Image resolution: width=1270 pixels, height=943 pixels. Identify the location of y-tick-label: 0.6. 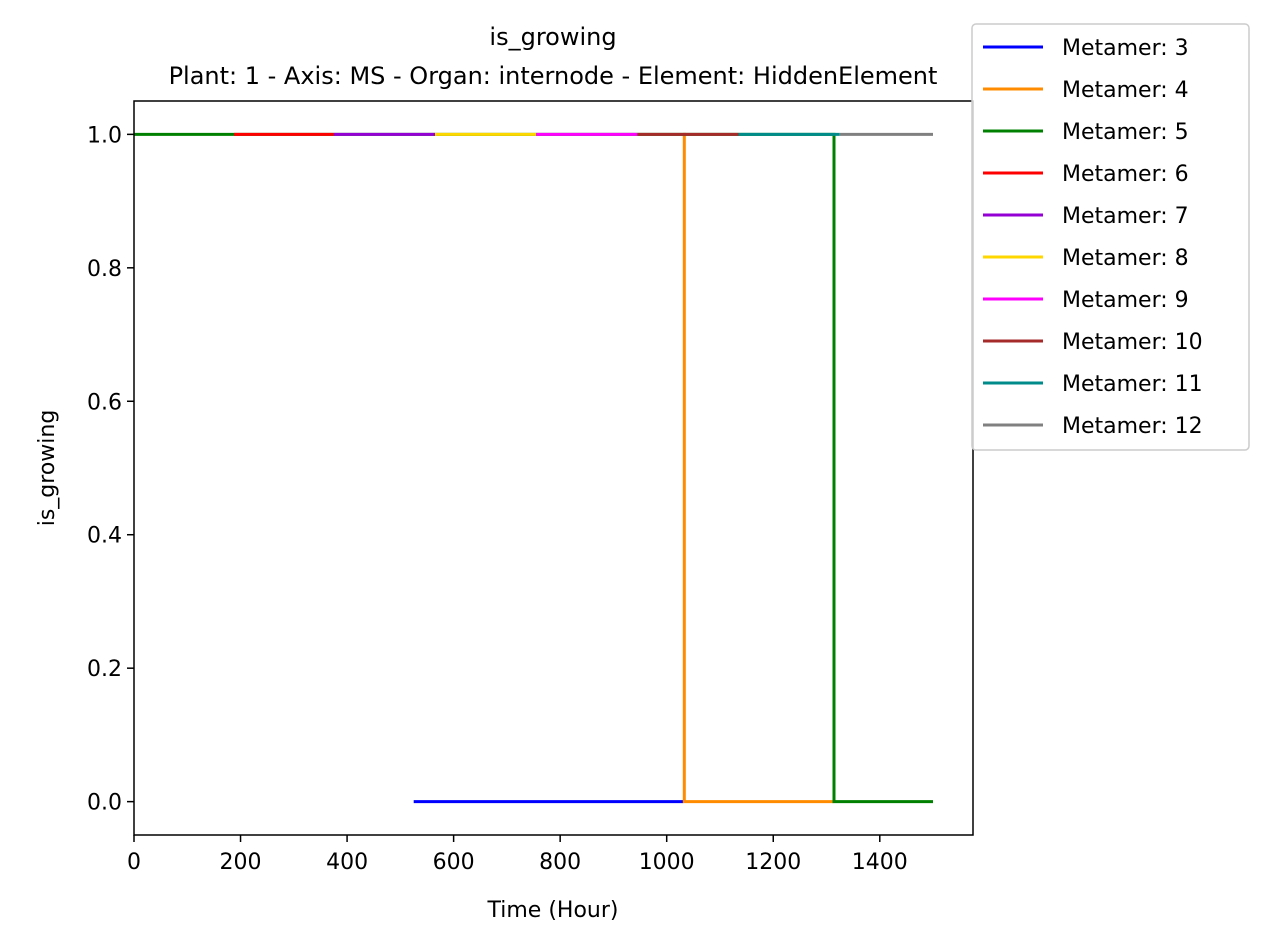
(104, 402).